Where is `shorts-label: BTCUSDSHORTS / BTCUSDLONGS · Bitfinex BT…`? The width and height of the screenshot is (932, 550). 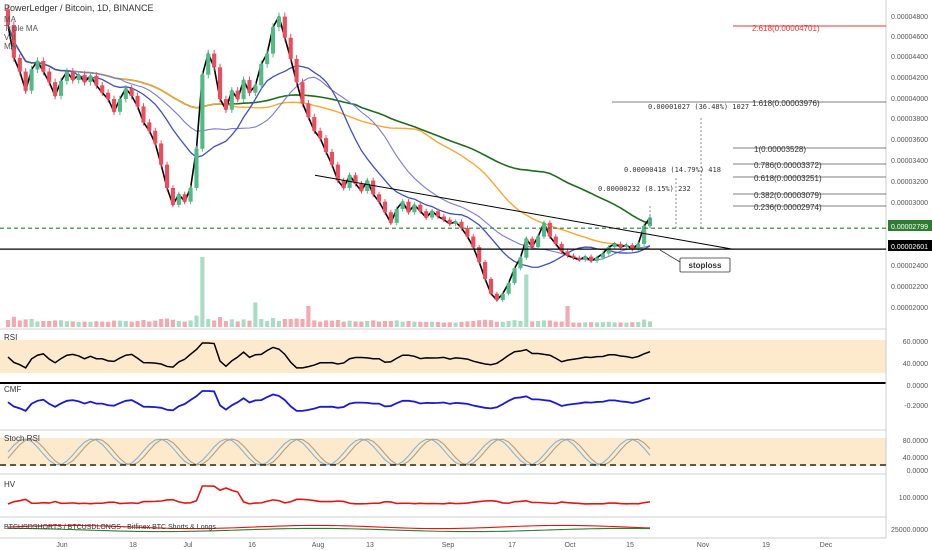
shorts-label: BTCUSDSHORTS / BTCUSDLONGS · Bitfinex BT… is located at coordinates (110, 527).